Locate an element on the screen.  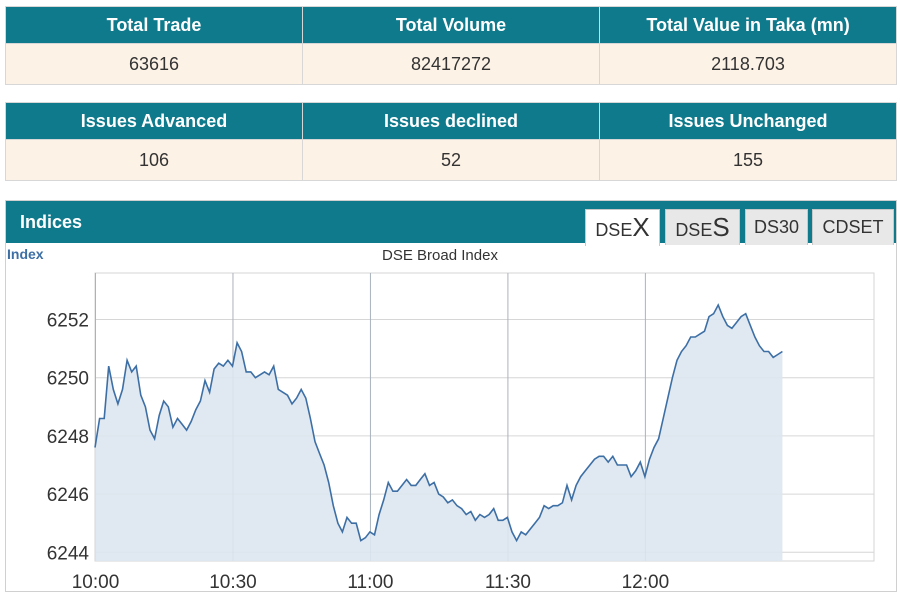
y-tick-labels: 6244 6246 6248 6250 6252 is located at coordinates (68, 438).